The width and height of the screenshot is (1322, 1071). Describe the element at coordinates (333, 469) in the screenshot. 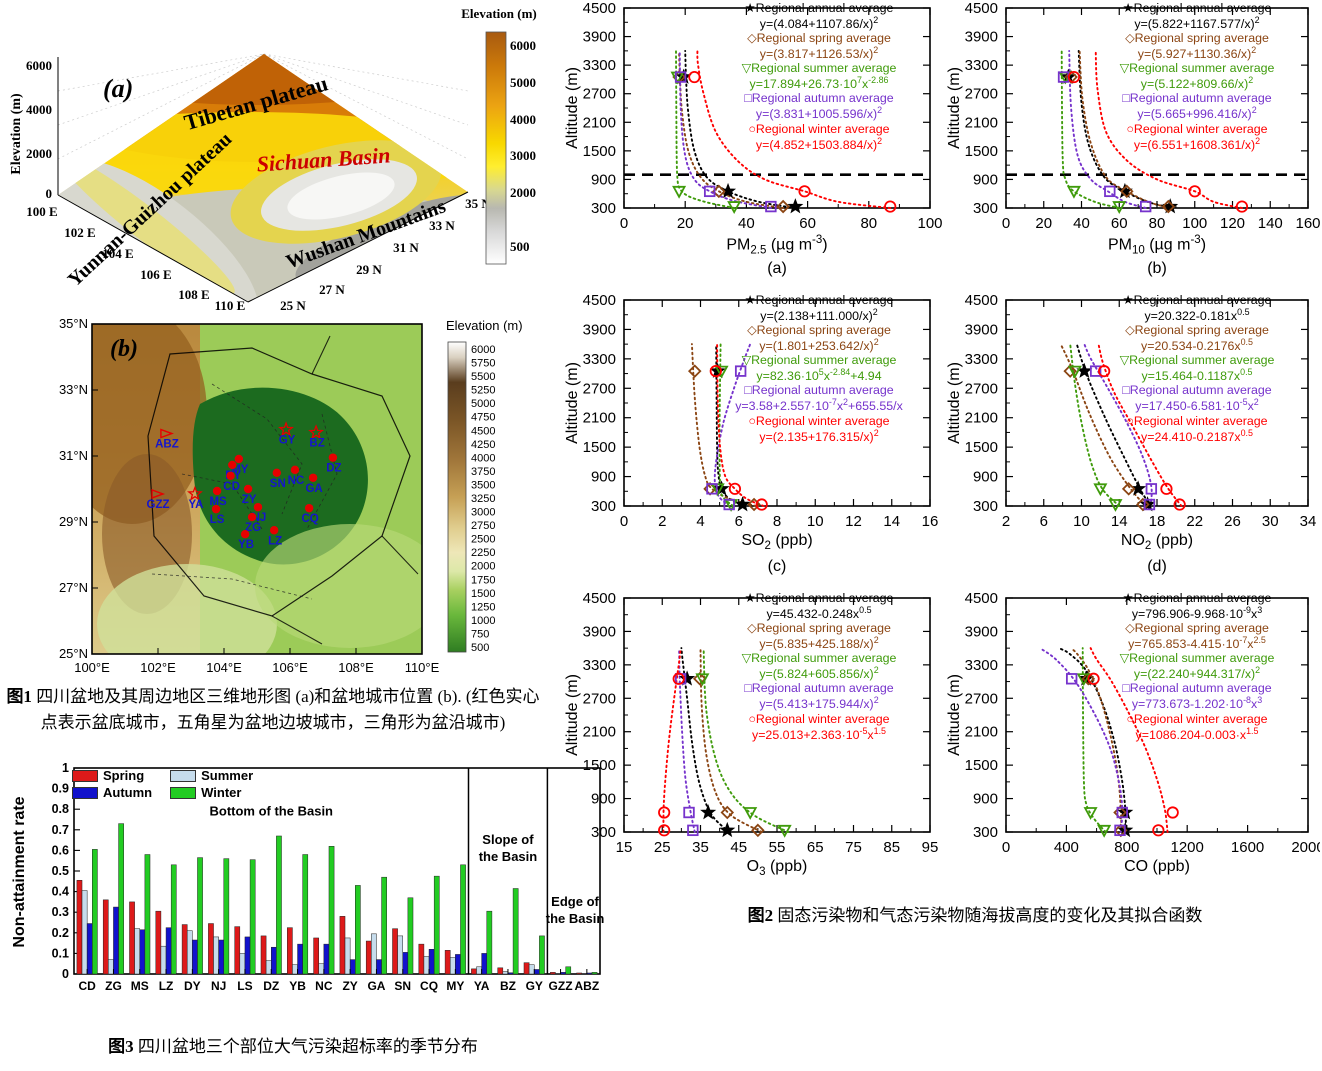

I see `city-label-DZ: DZ` at that location.